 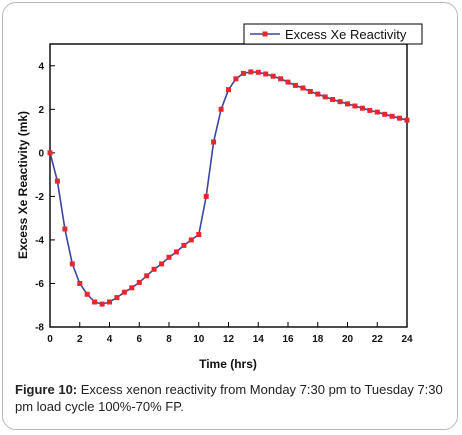 I want to click on x-tick-label: 0, so click(x=50, y=339).